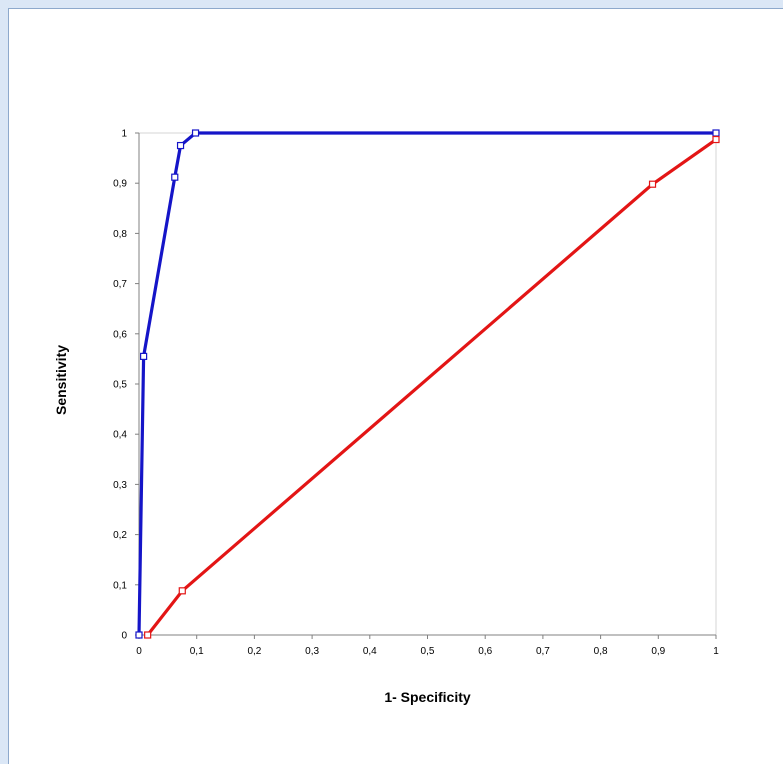 This screenshot has width=783, height=764. I want to click on y-tick-label: 0, so click(124, 636).